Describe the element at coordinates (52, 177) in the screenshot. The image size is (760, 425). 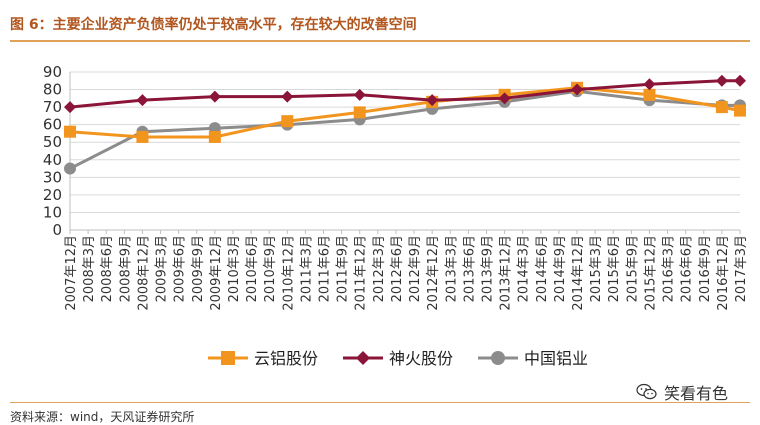
I see `y-tick-label: 30` at that location.